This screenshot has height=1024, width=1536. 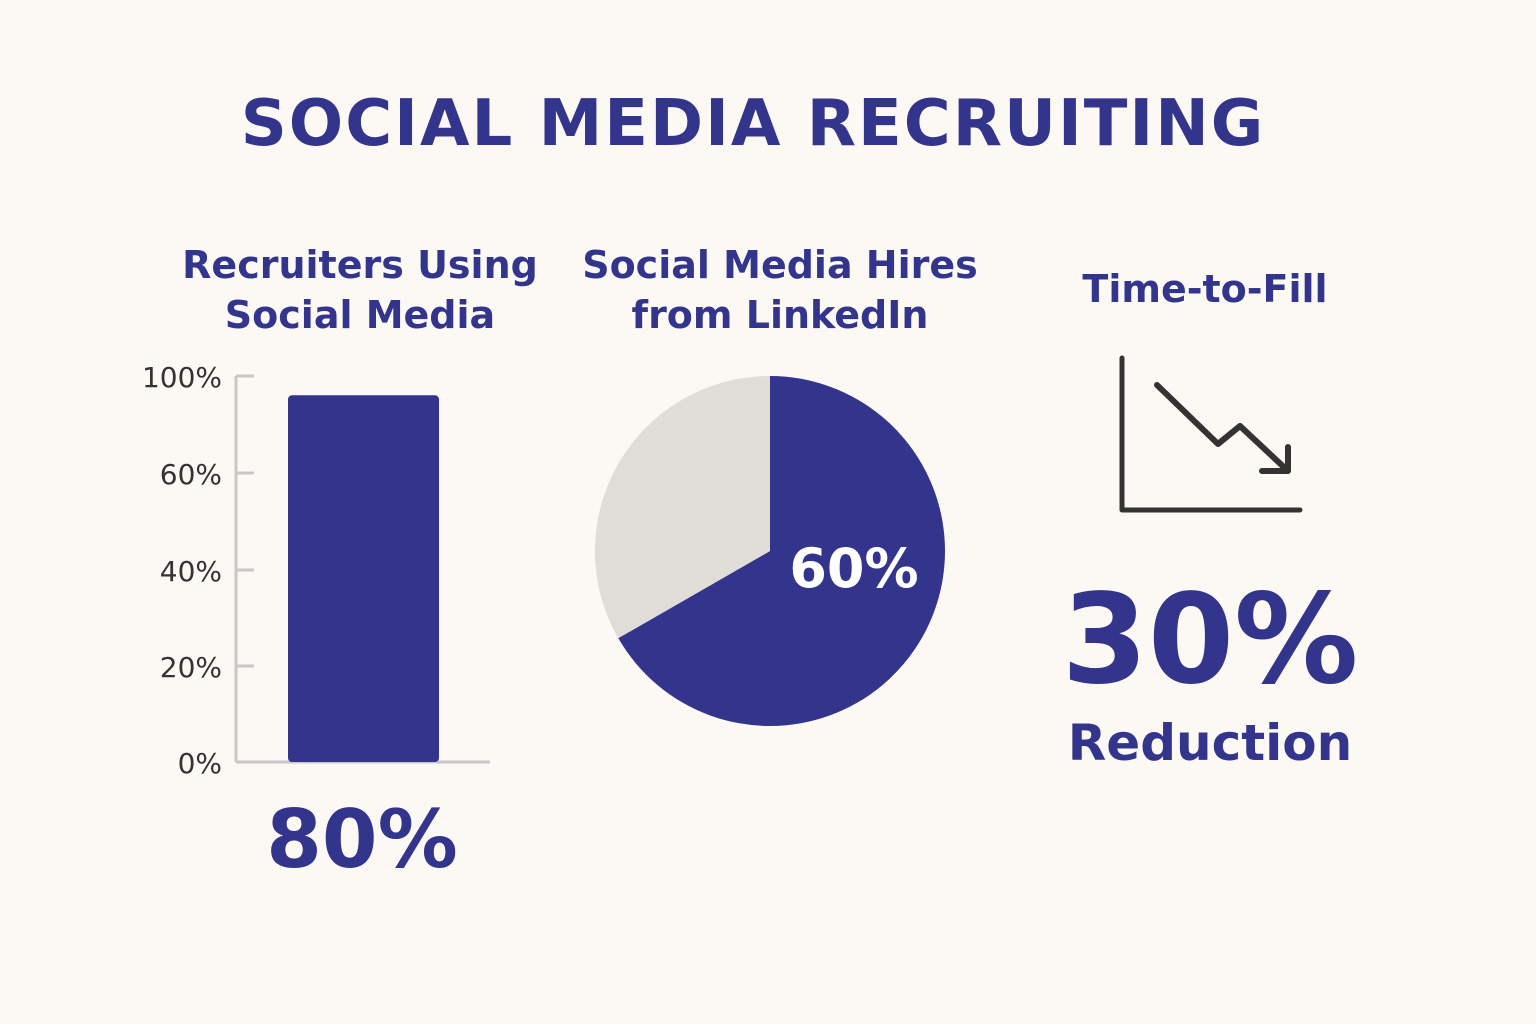 I want to click on time-to-fill-title: Time-to-Fill, so click(x=1205, y=289).